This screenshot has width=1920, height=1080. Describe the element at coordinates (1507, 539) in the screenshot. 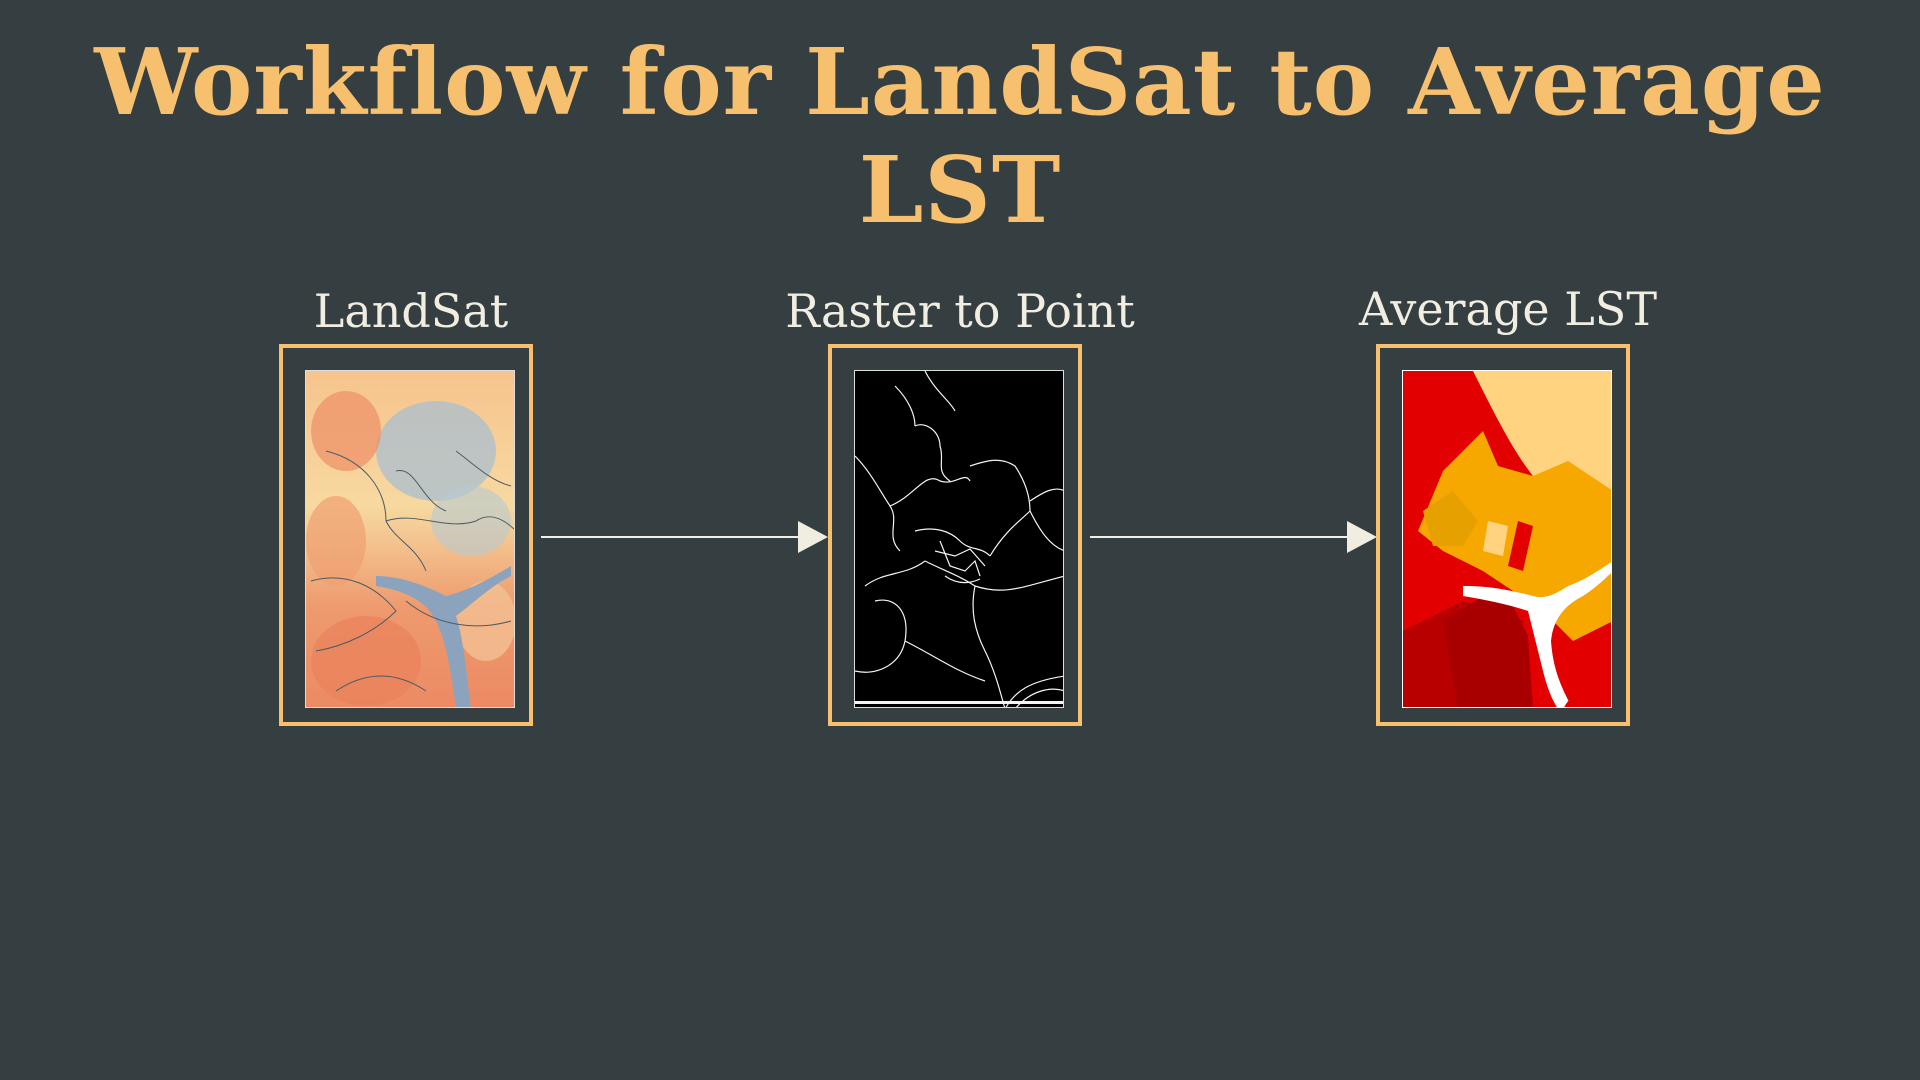

I see `average-lst-map-thumbnail` at that location.